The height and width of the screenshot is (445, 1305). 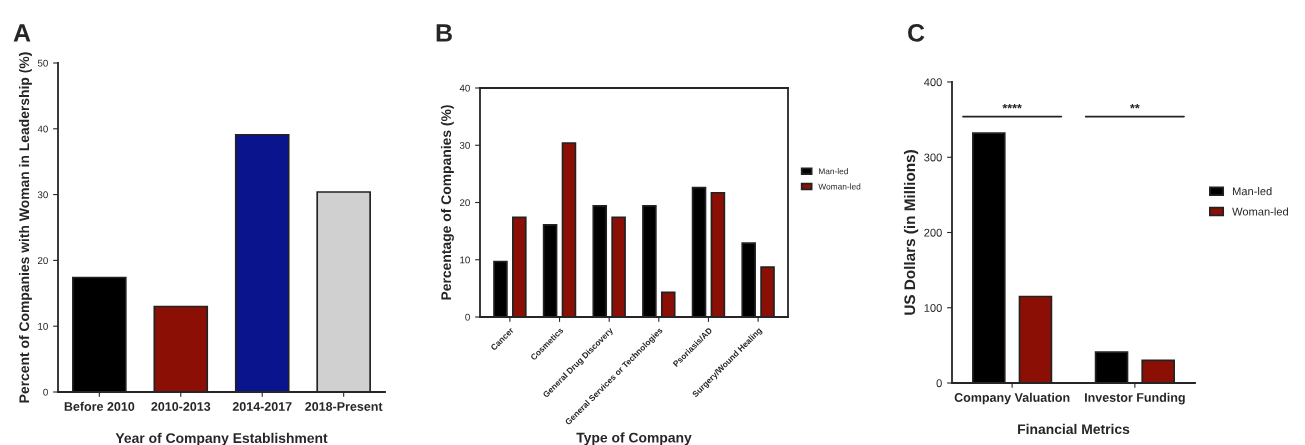 What do you see at coordinates (634, 438) in the screenshot?
I see `x-axis-title: Type of Company` at bounding box center [634, 438].